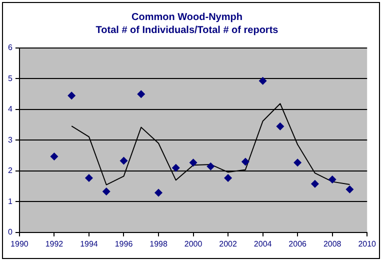 Image resolution: width=384 pixels, height=263 pixels. What do you see at coordinates (10, 78) in the screenshot?
I see `y-tick-label: 5` at bounding box center [10, 78].